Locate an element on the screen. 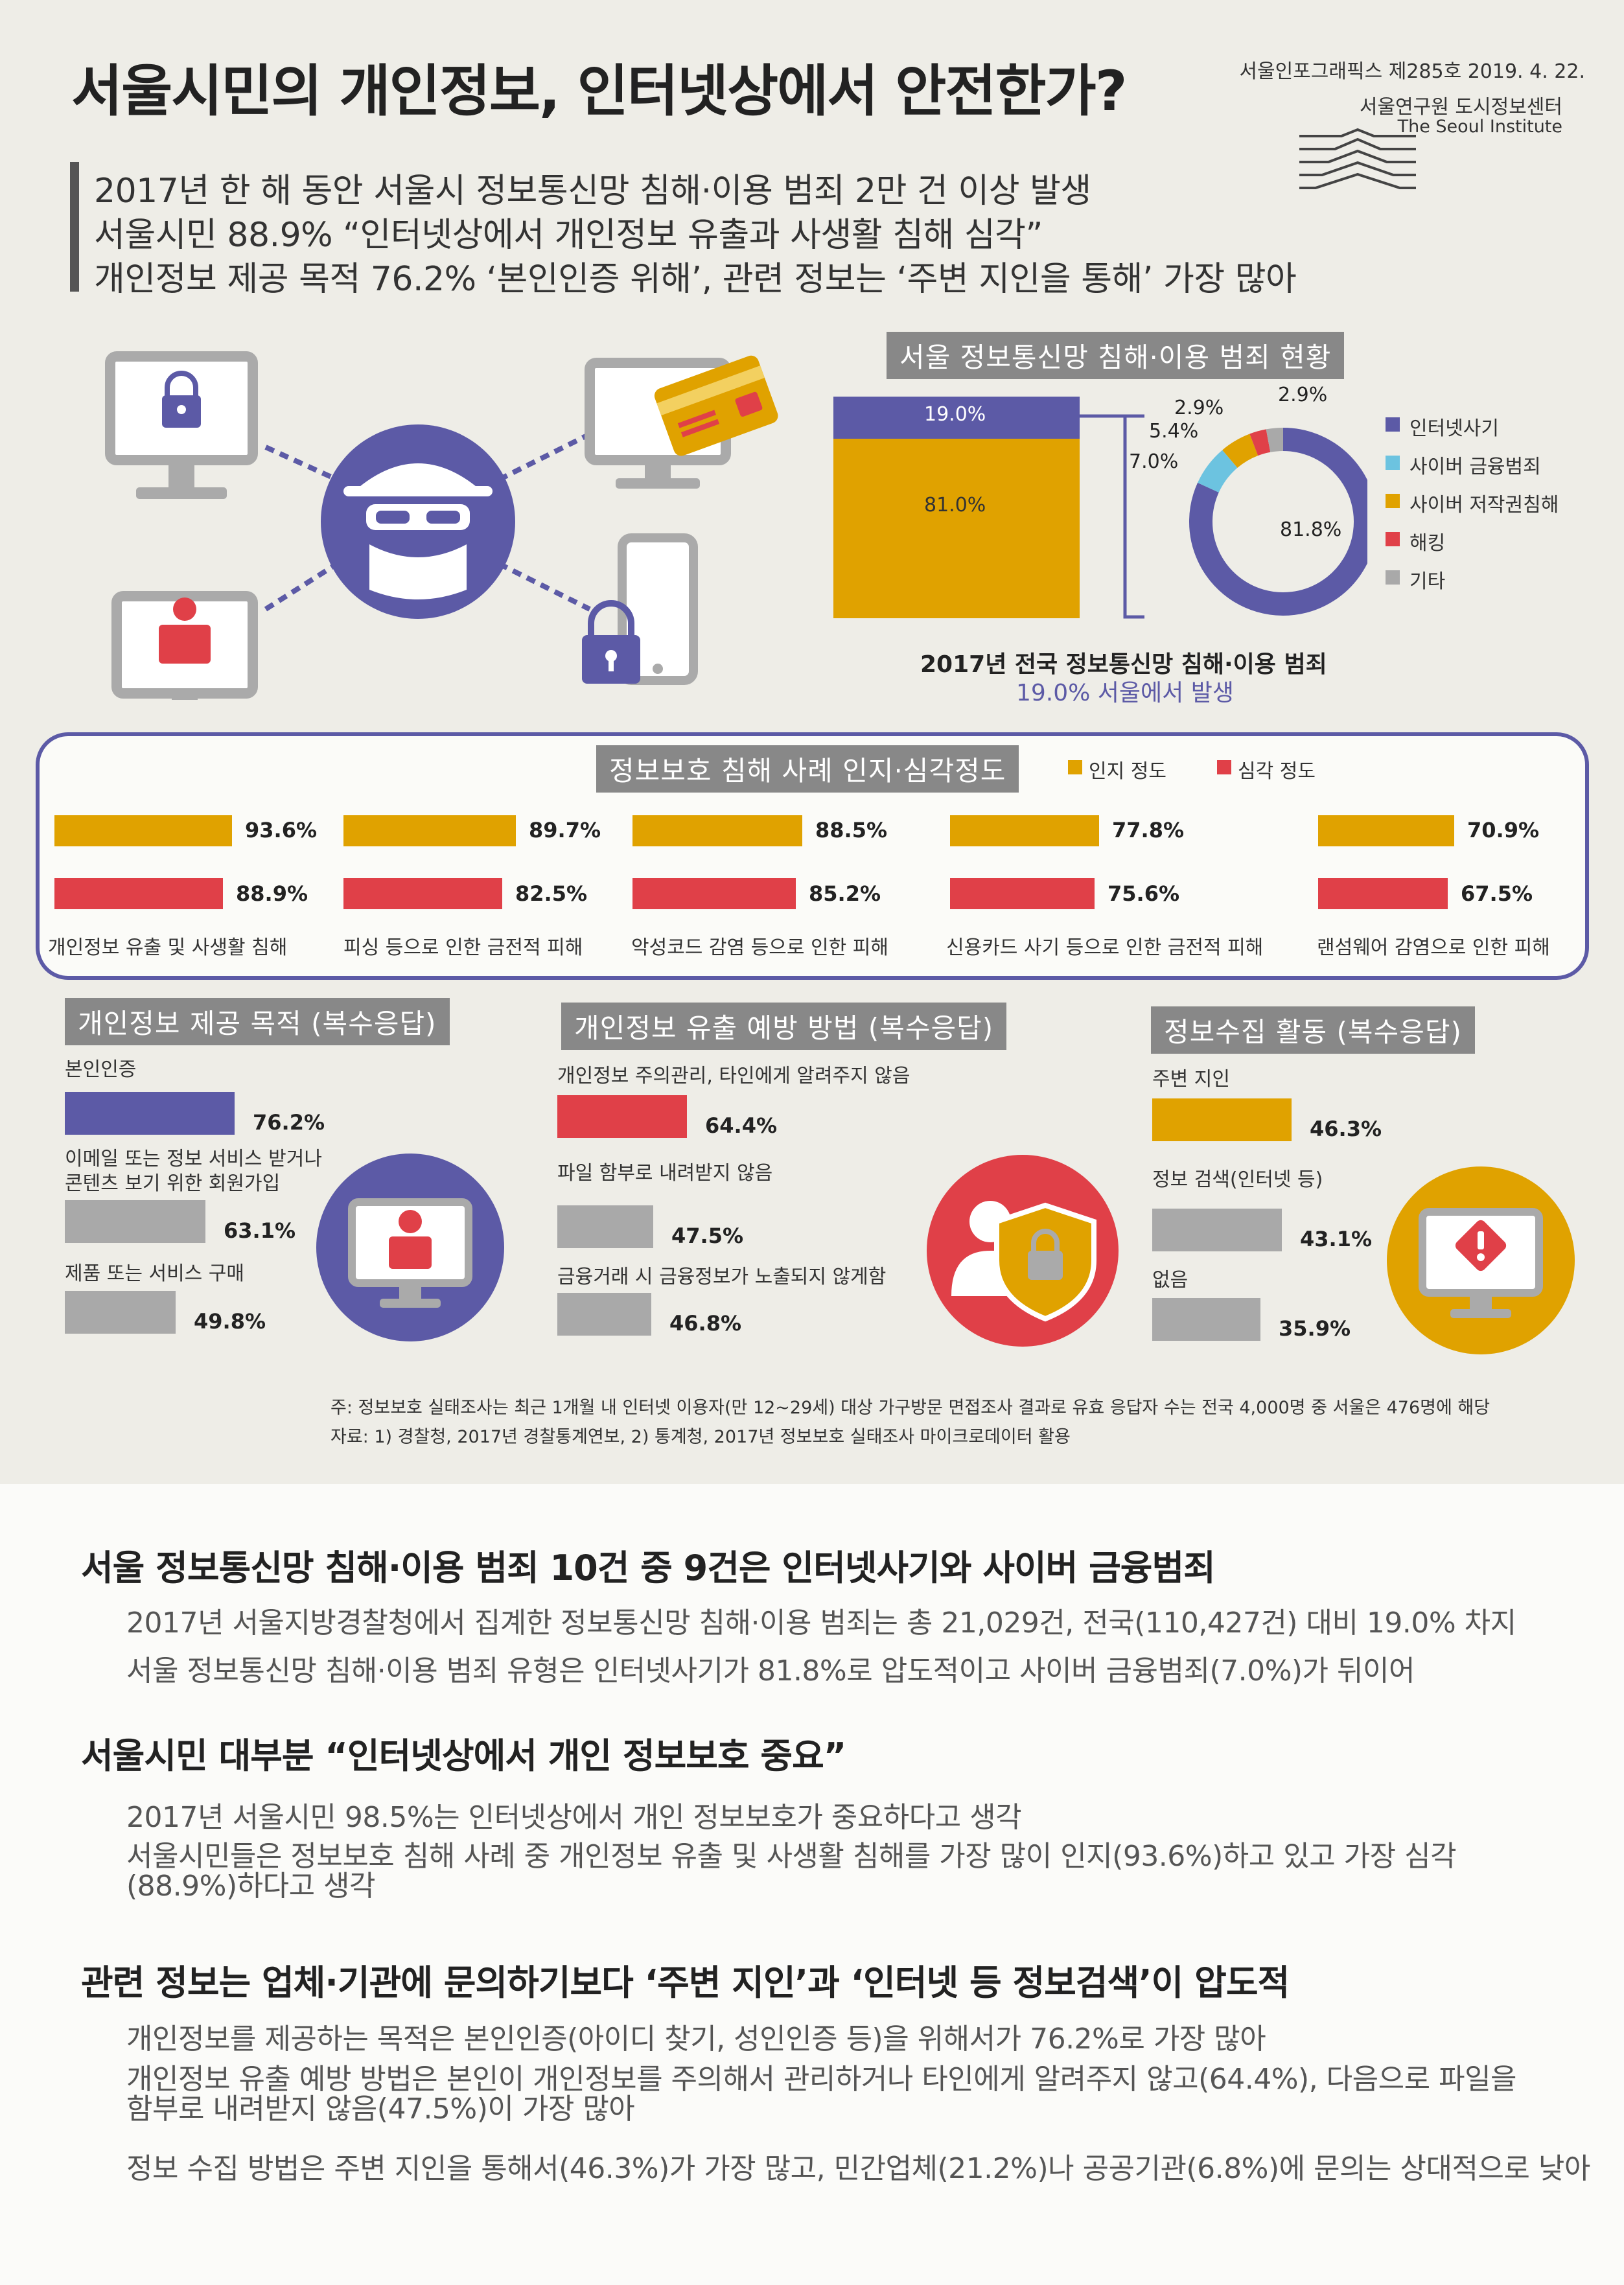 The width and height of the screenshot is (1624, 2285). awareness-value: 89.7% is located at coordinates (565, 830).